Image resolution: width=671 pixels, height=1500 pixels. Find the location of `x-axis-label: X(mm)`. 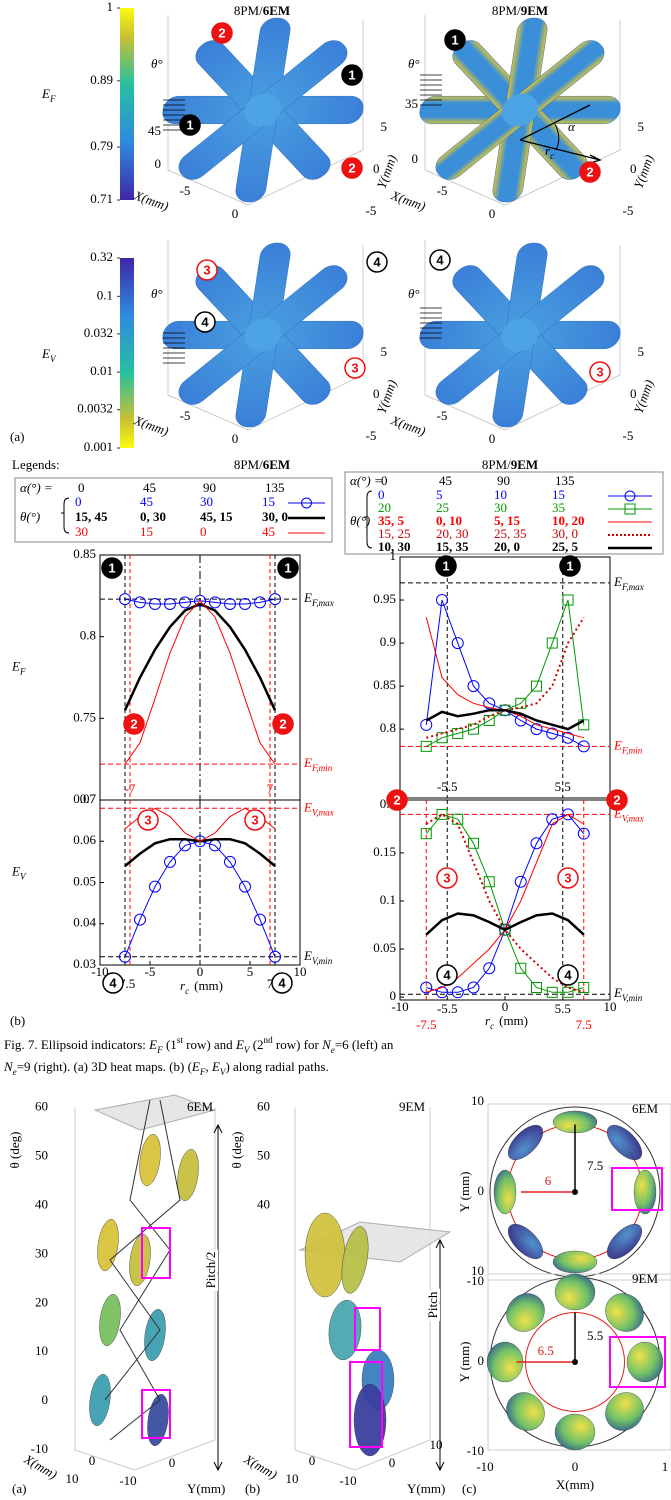

x-axis-label: X(mm) is located at coordinates (575, 1484).